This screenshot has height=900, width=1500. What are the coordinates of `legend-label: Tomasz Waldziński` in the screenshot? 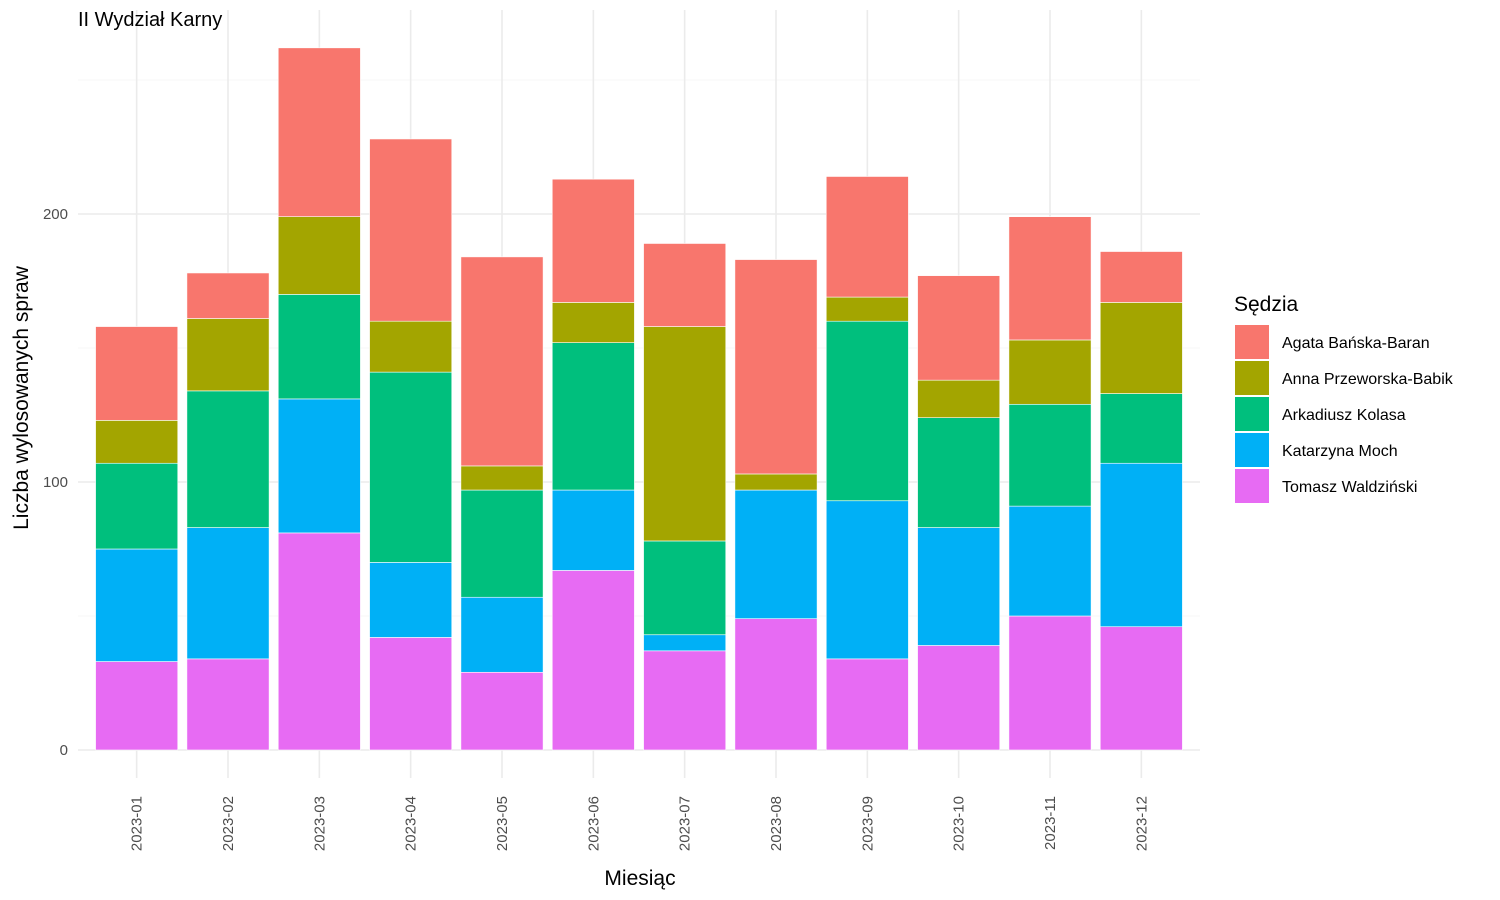 It's located at (1349, 487).